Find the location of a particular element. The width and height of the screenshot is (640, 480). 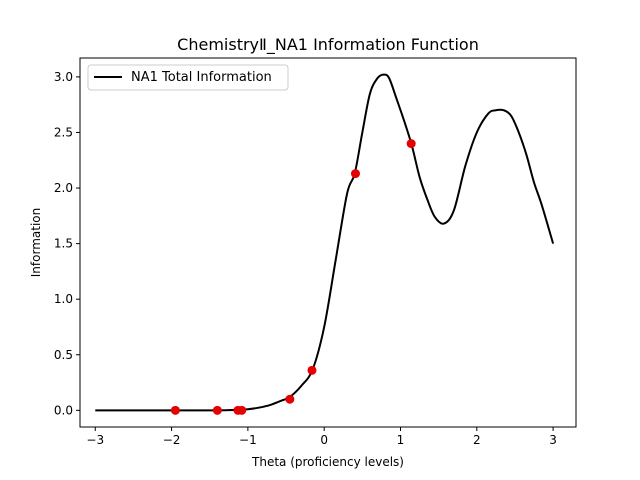

legend-entry-total-information: NA1 Total Information is located at coordinates (201, 77).